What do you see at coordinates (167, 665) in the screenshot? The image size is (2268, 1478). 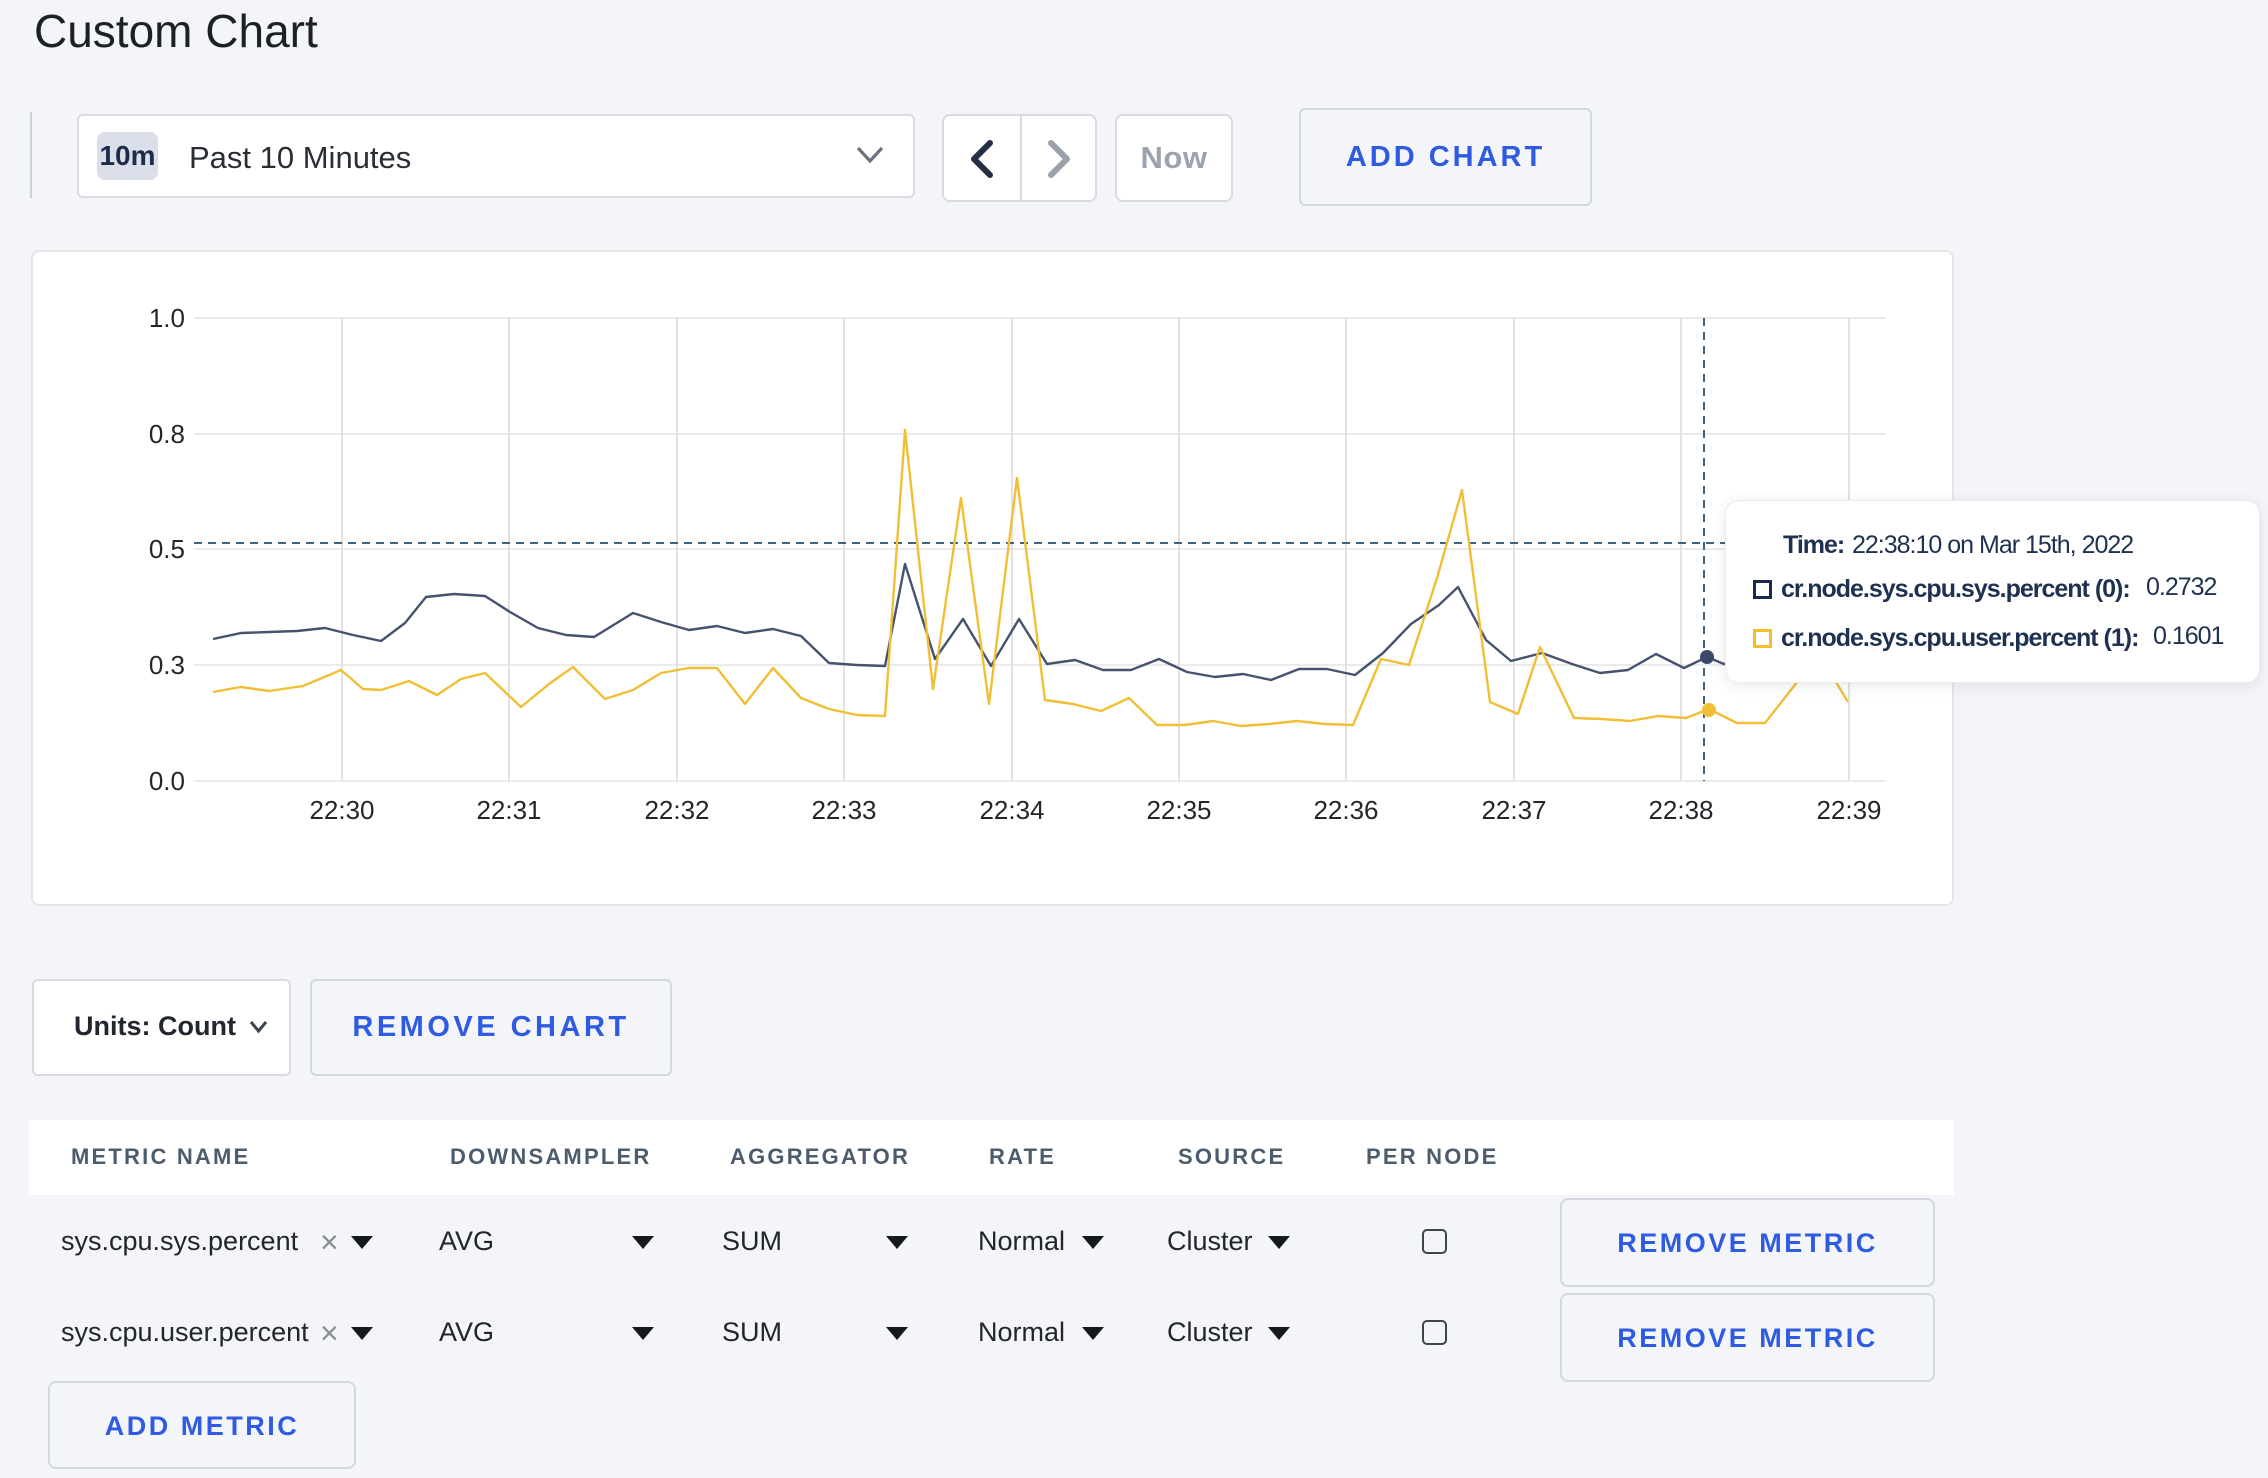 I see `svg-text: 0.3` at bounding box center [167, 665].